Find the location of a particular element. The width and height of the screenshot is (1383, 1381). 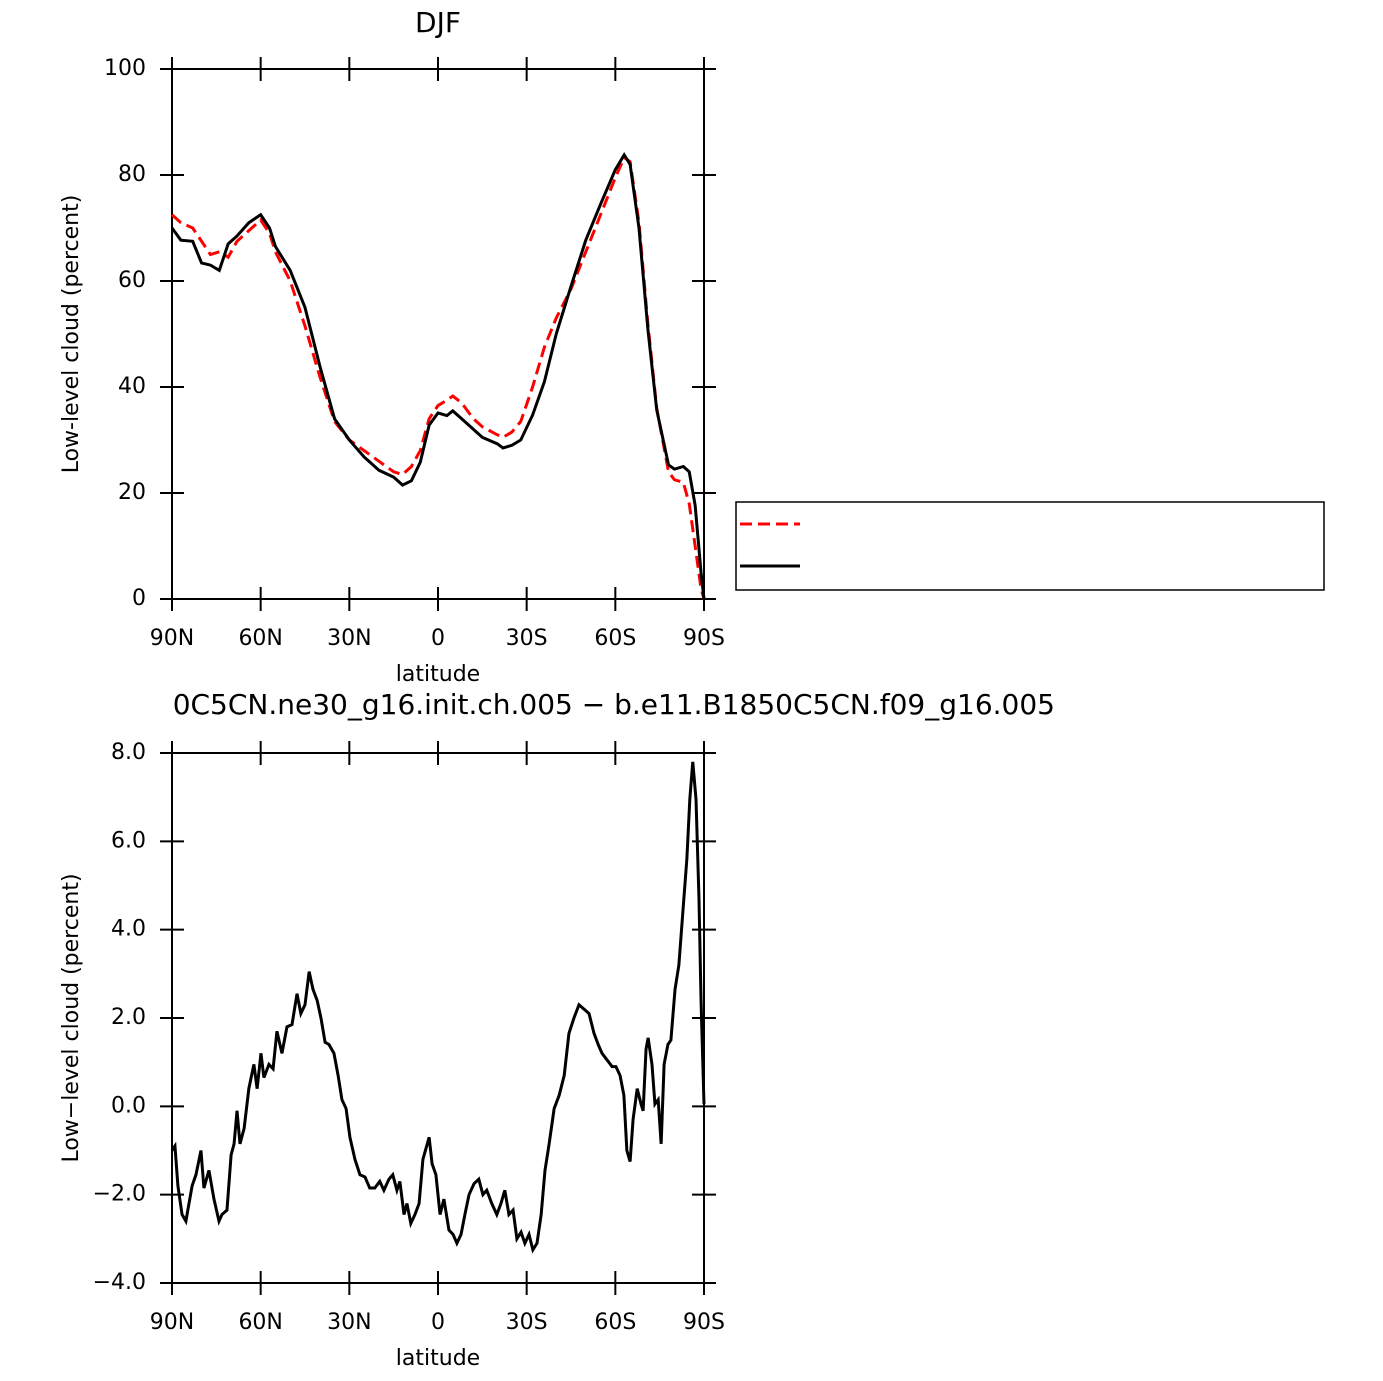

y-tick-label: 2.0 is located at coordinates (128, 1017).